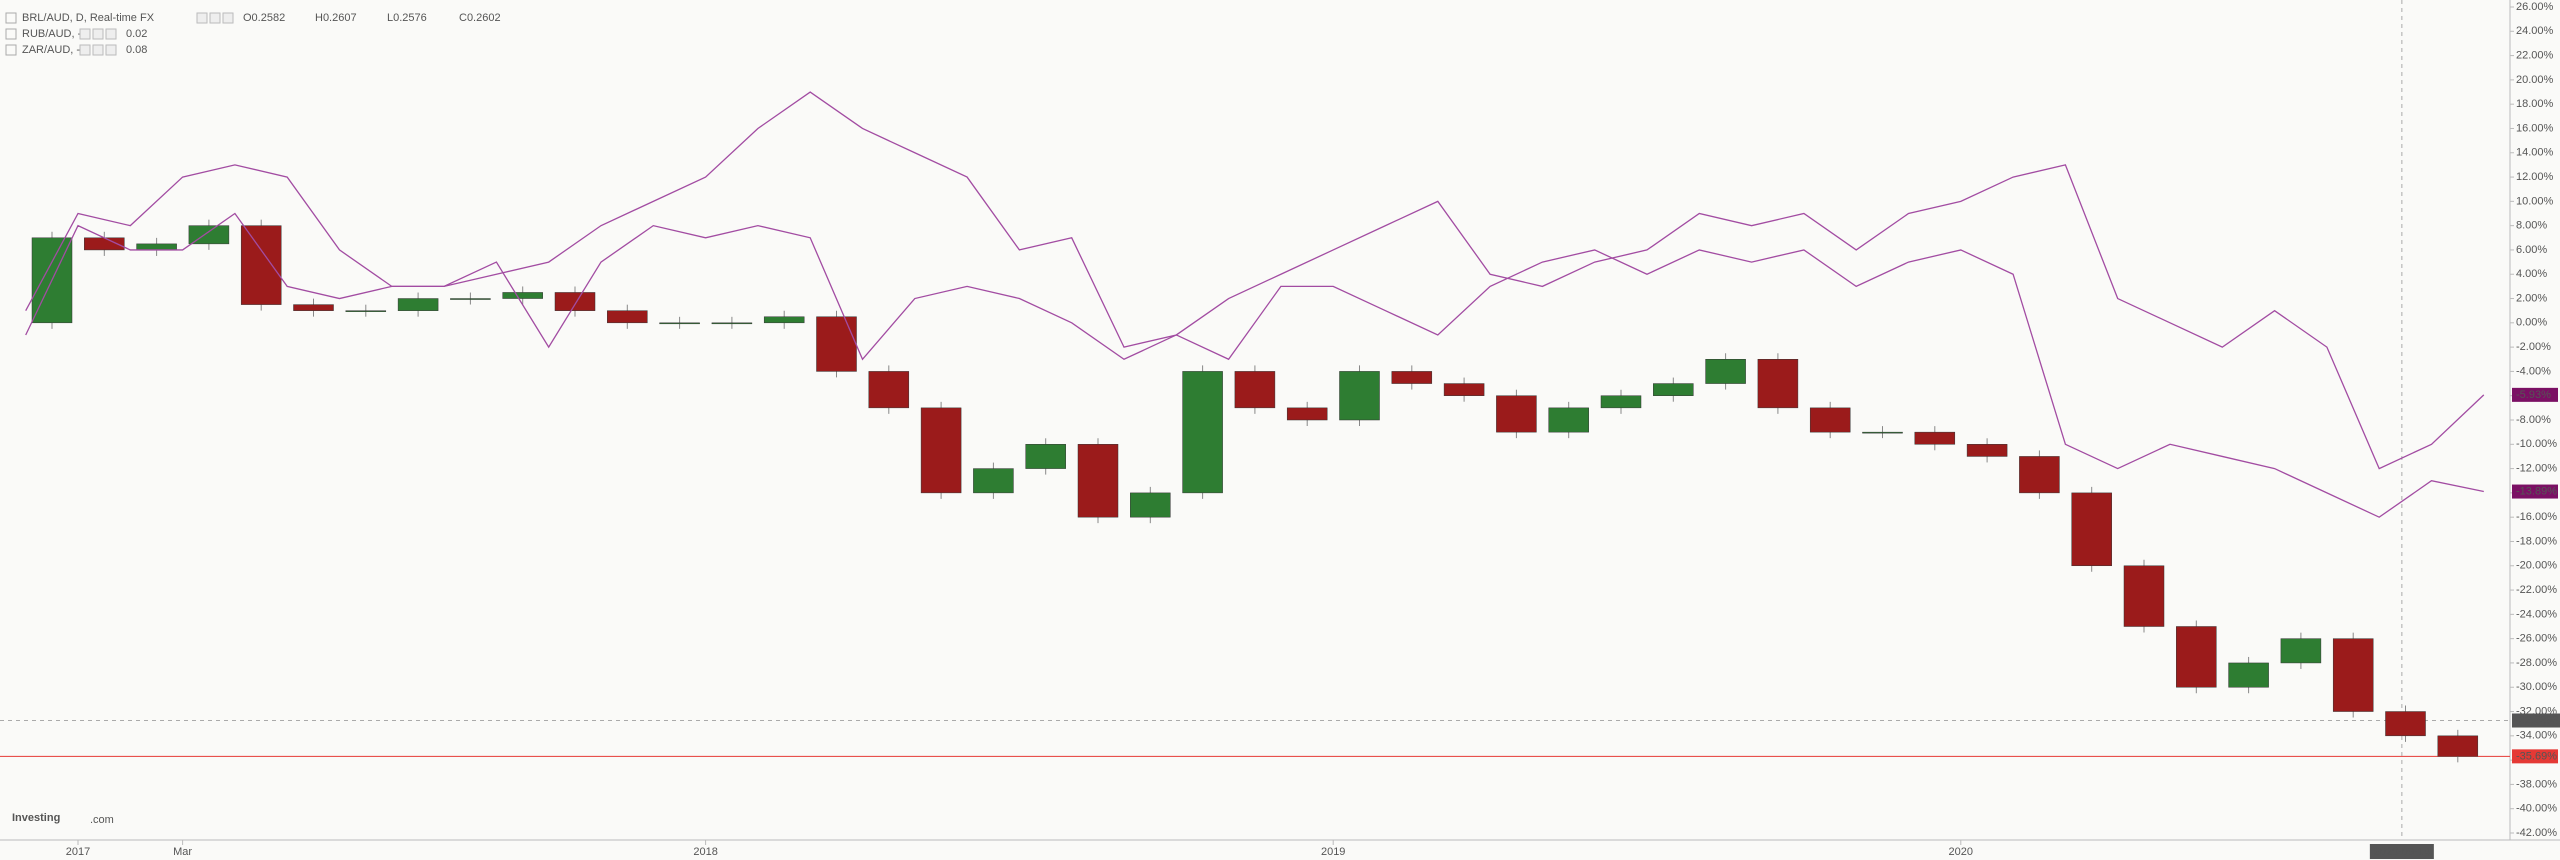 This screenshot has width=2560, height=860. I want to click on y-tick-label: -42.00%, so click(2536, 833).